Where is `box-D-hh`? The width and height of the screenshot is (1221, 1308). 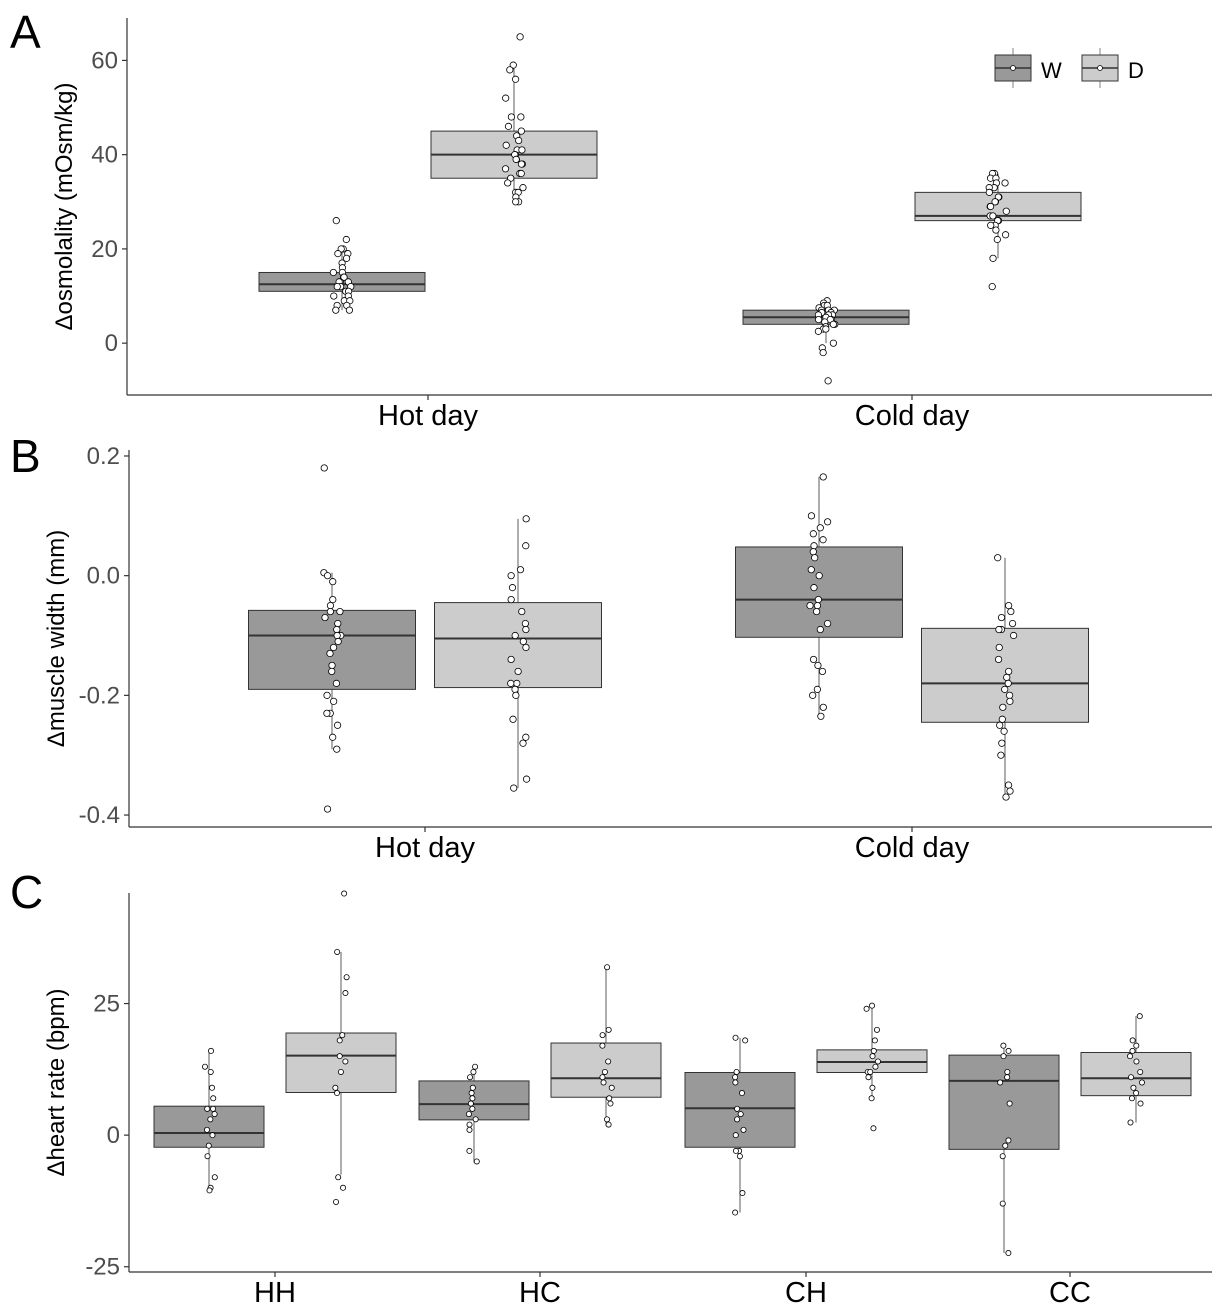
box-D-hh is located at coordinates (341, 1047).